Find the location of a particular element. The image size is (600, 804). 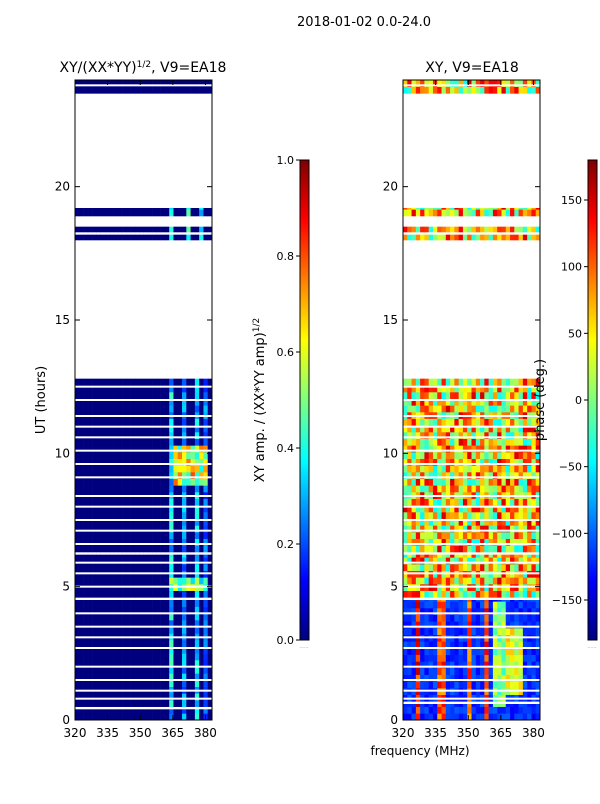

y-tick-label: 10 is located at coordinates (62, 453).